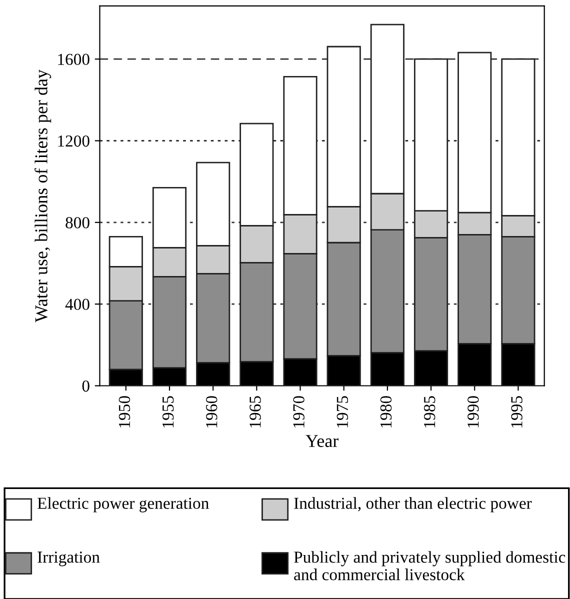  Describe the element at coordinates (413, 504) in the screenshot. I see `legend-label: Industrial, other than electric power` at that location.